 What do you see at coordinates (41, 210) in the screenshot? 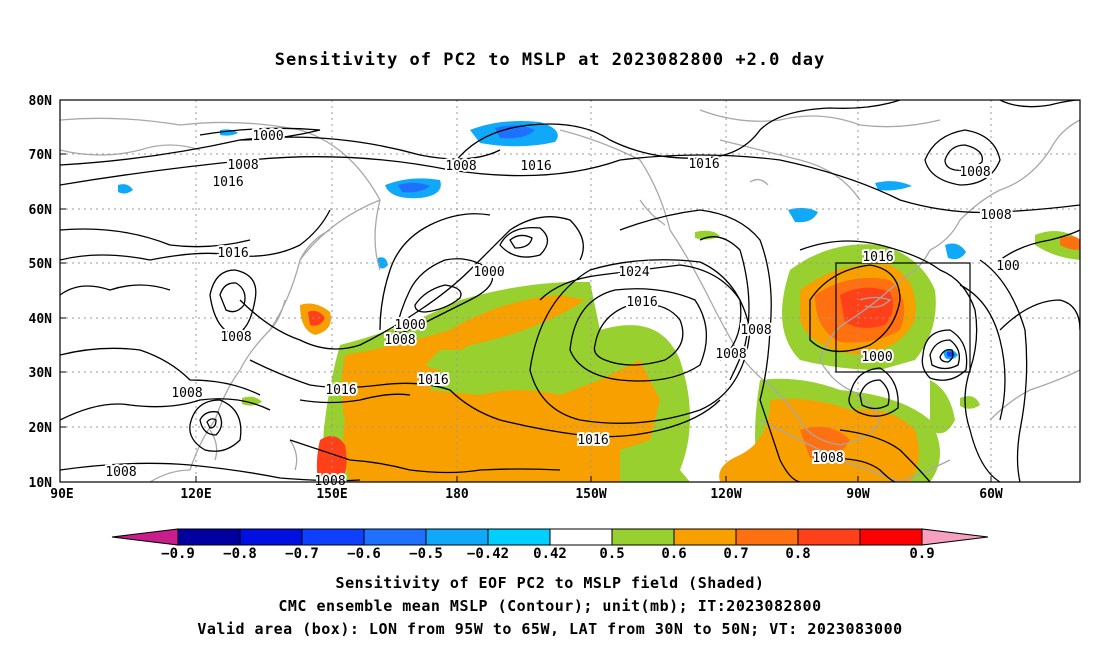
I see `lat-label-60n: 60N` at bounding box center [41, 210].